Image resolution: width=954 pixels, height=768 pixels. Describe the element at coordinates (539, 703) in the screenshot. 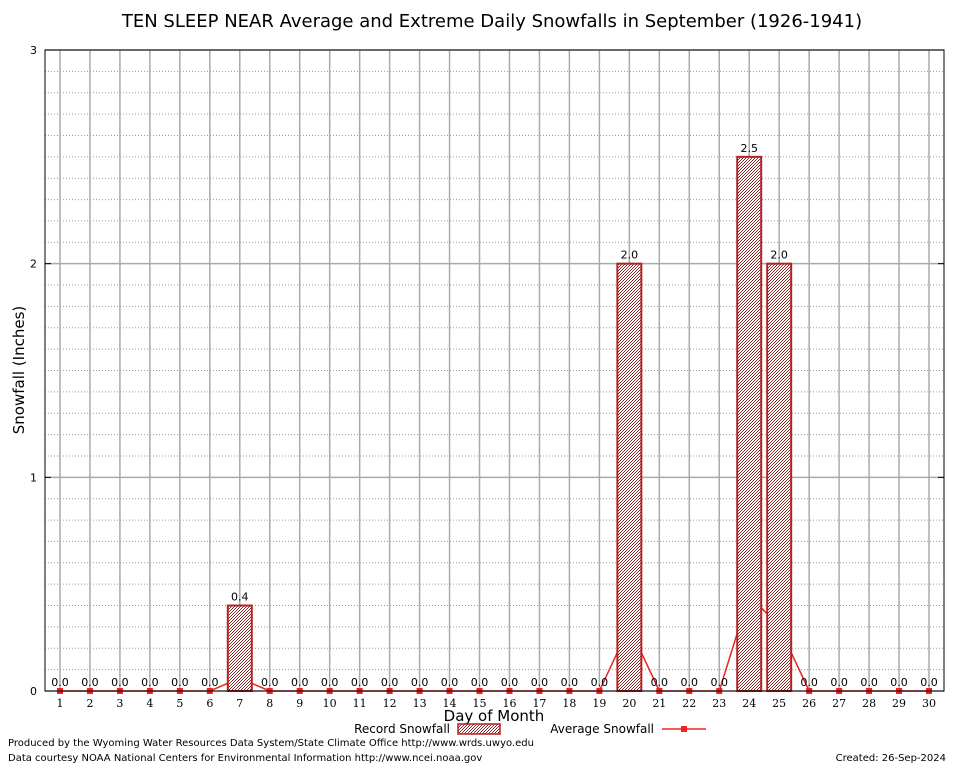

I see `x-tick-label: 17` at that location.